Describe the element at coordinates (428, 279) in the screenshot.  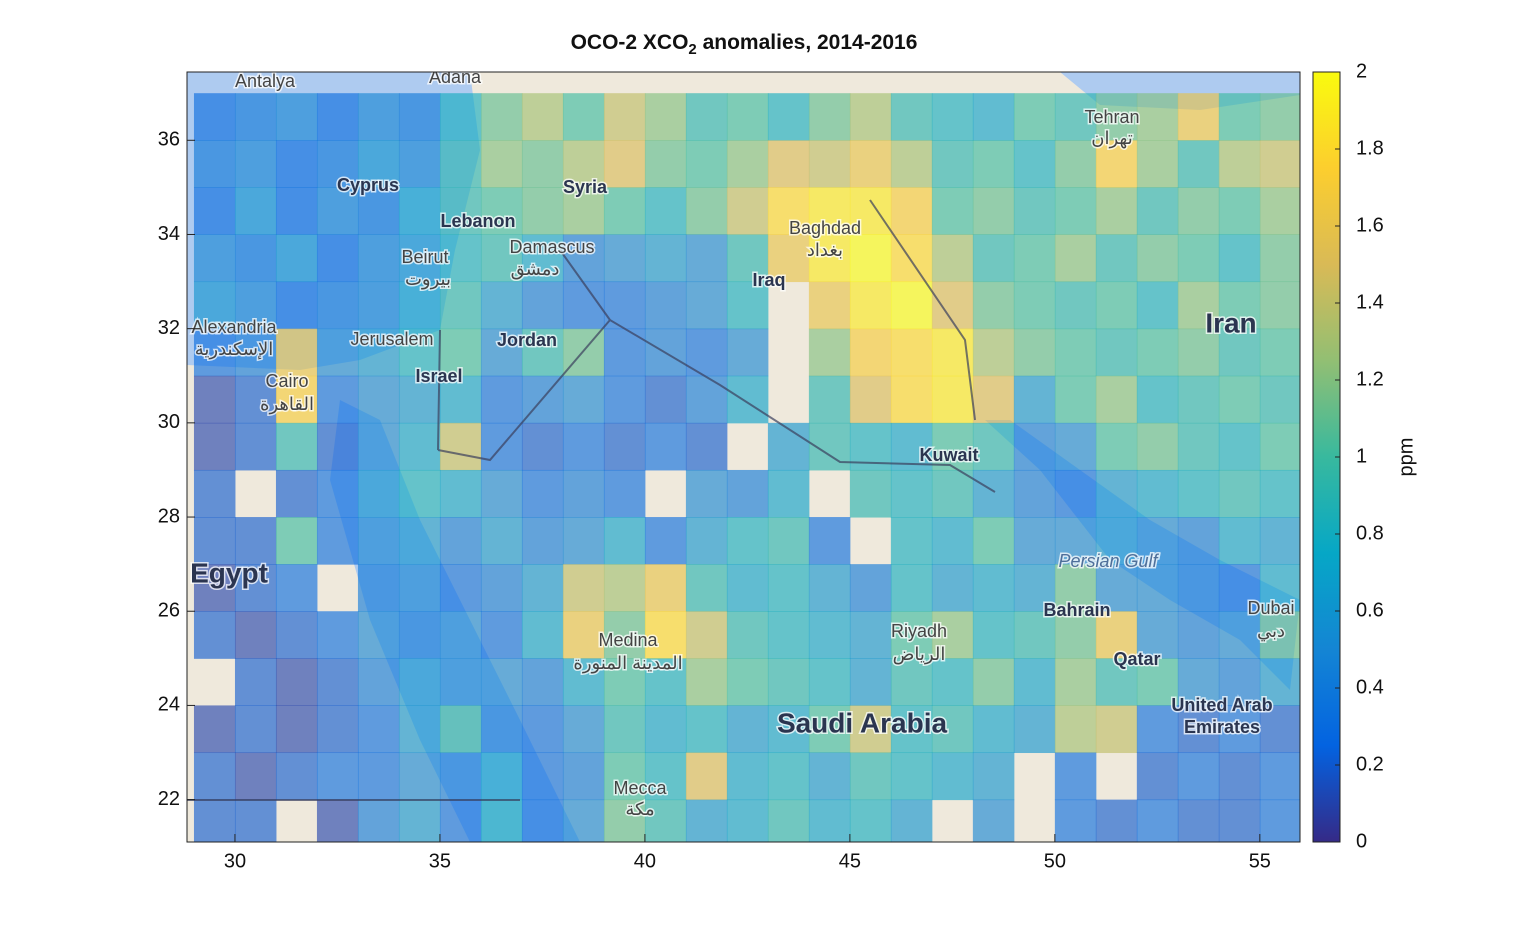
I see `map-label: بيروت` at that location.